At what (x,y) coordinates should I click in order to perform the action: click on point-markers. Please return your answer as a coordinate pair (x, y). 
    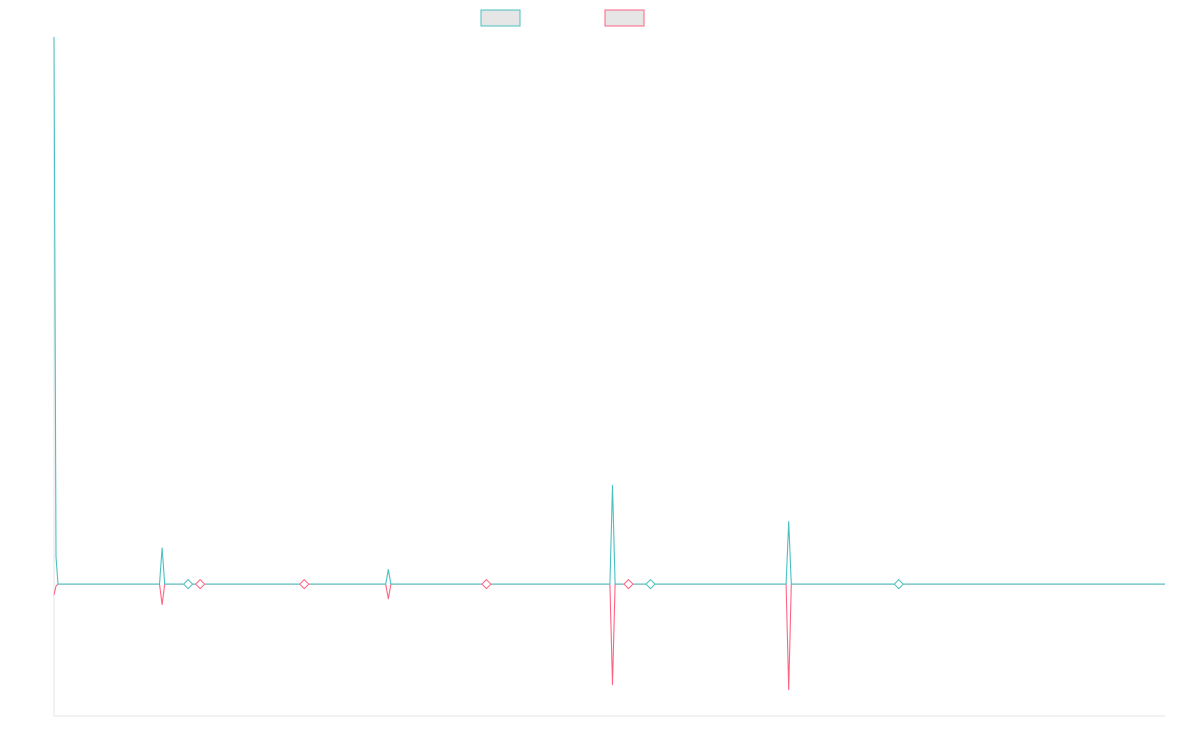
    Looking at the image, I should click on (543, 584).